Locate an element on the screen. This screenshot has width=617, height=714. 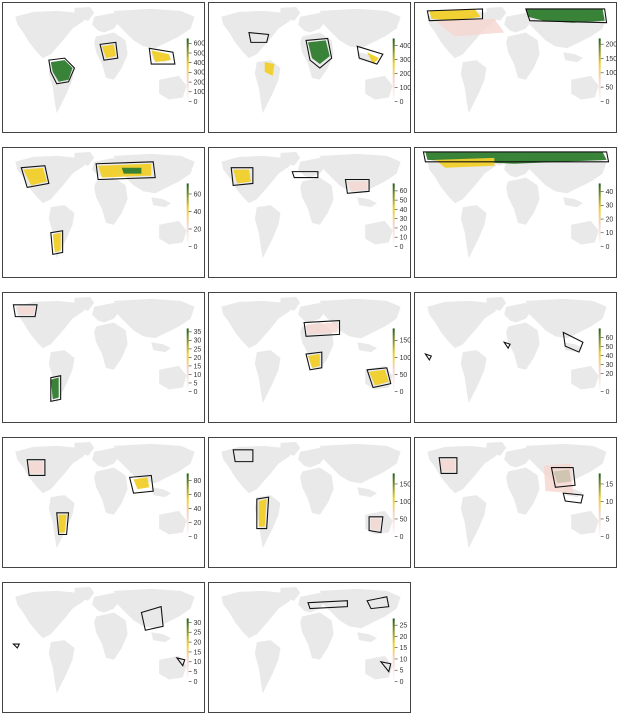
legend-tick-label-5: 500 is located at coordinates (199, 53).